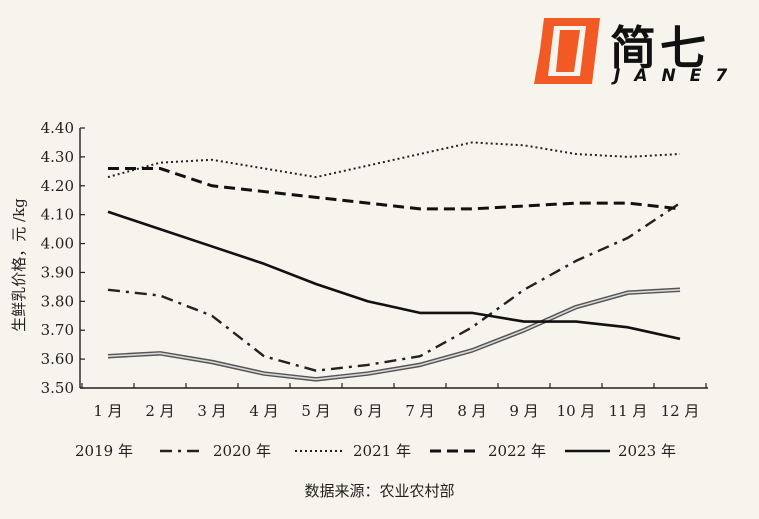  I want to click on x-tick-label: 5 月, so click(315, 411).